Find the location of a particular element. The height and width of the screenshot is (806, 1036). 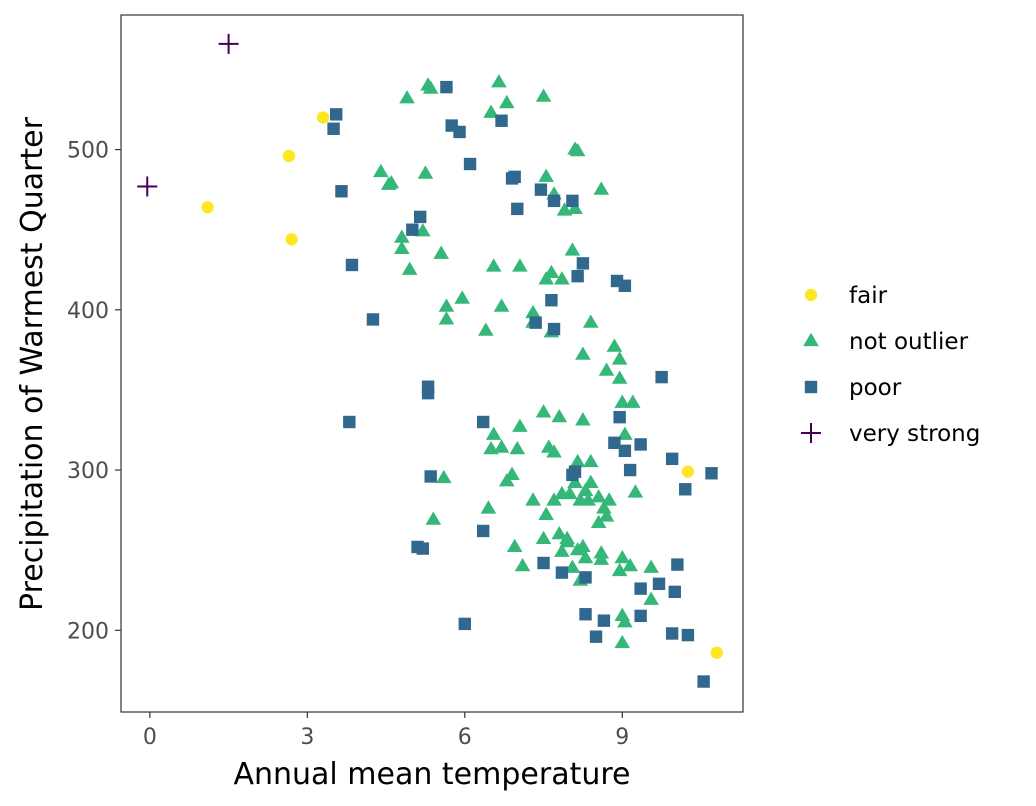

x-tick-label: 6 is located at coordinates (465, 737).